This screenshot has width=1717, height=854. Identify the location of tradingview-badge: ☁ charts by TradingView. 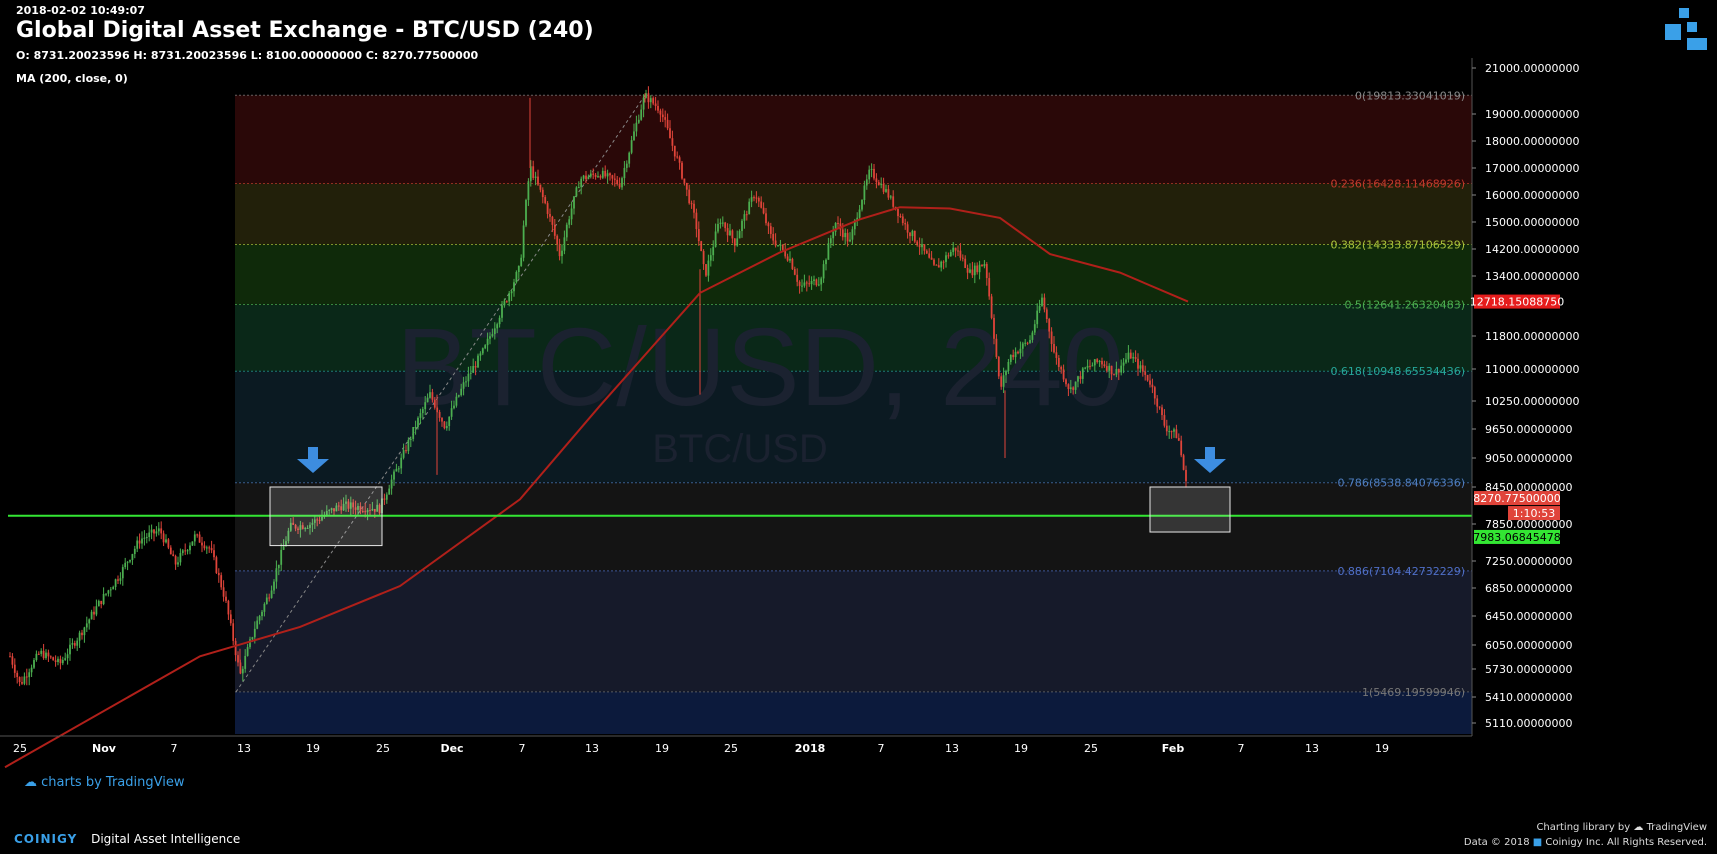
(104, 782).